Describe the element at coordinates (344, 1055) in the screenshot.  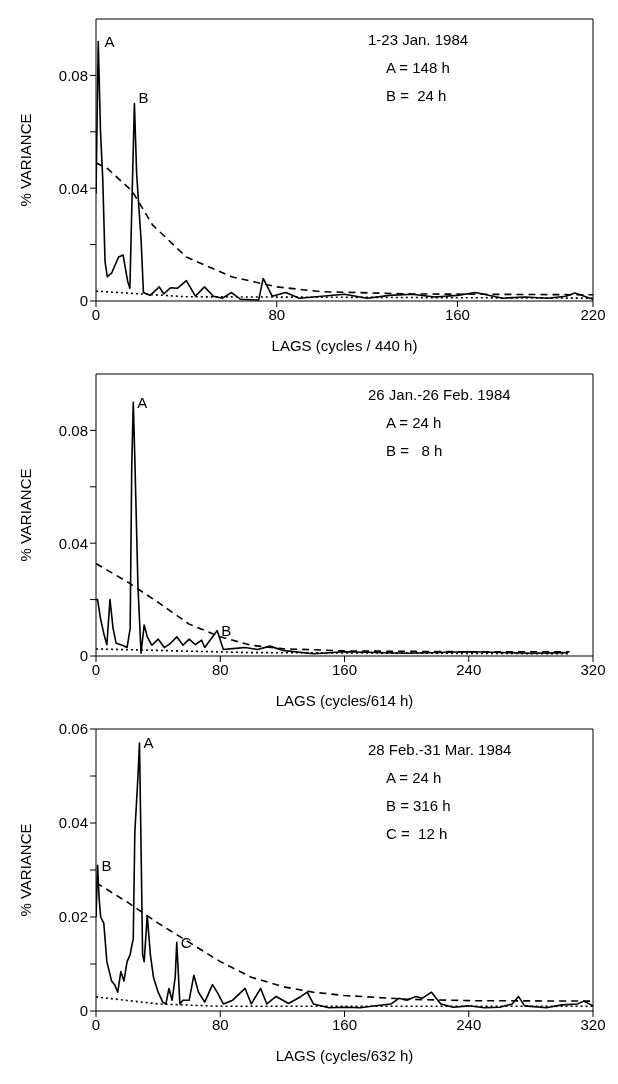
I see `x-axis-title: LAGS (cycles/632 h)` at that location.